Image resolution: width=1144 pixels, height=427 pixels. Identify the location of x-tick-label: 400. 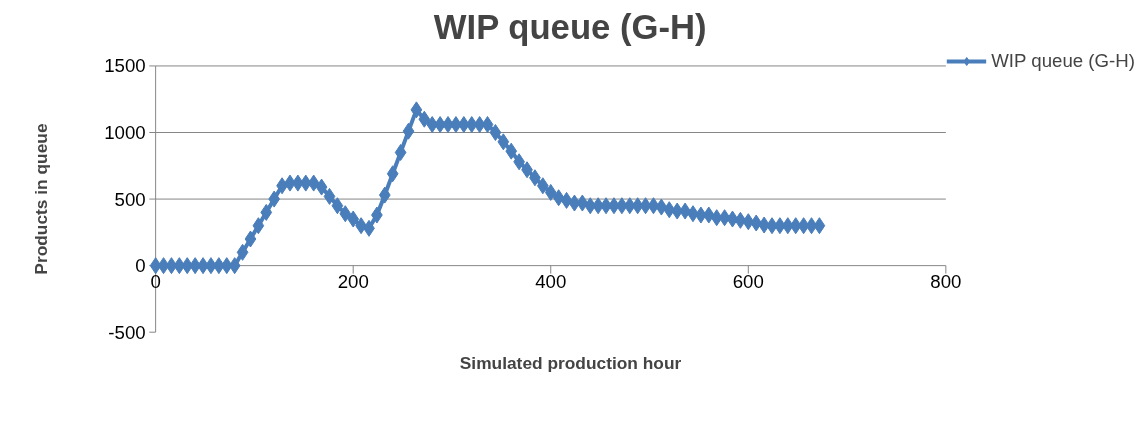
(551, 281).